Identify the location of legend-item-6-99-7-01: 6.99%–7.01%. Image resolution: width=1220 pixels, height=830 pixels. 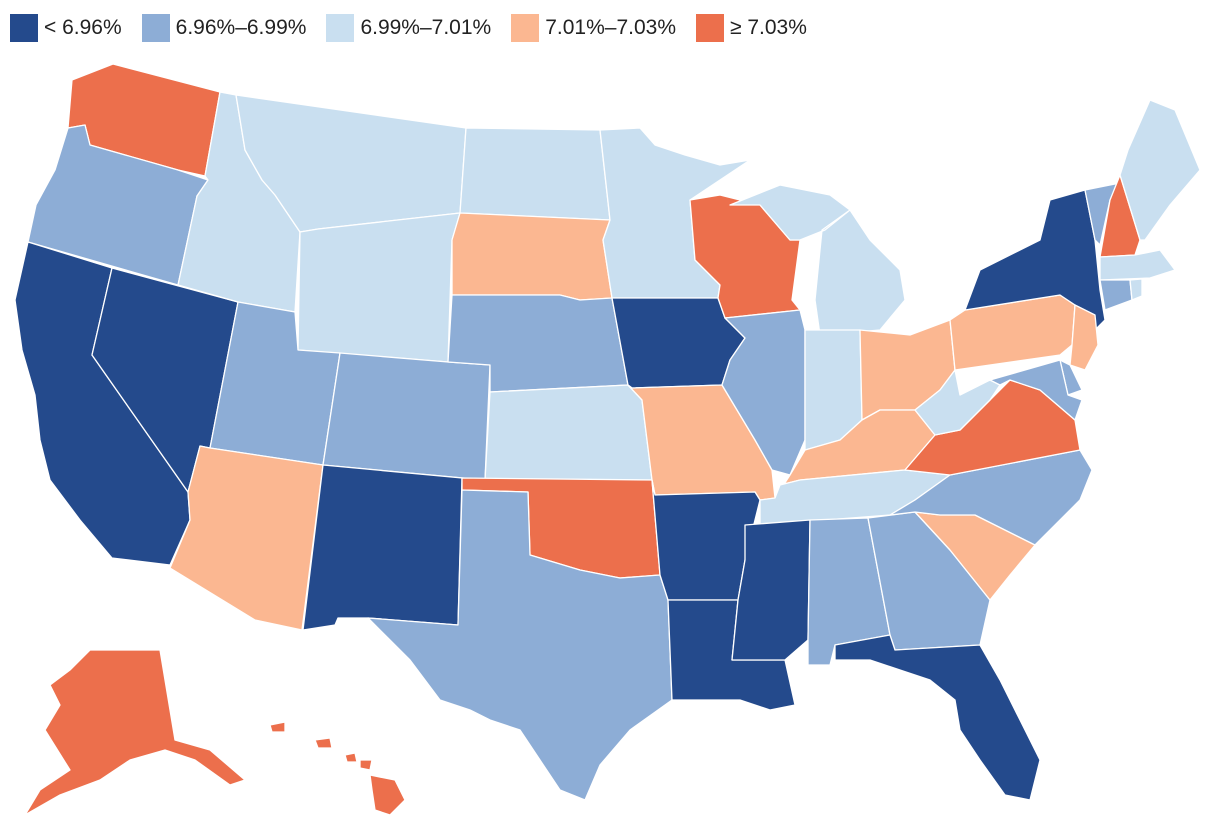
(408, 28).